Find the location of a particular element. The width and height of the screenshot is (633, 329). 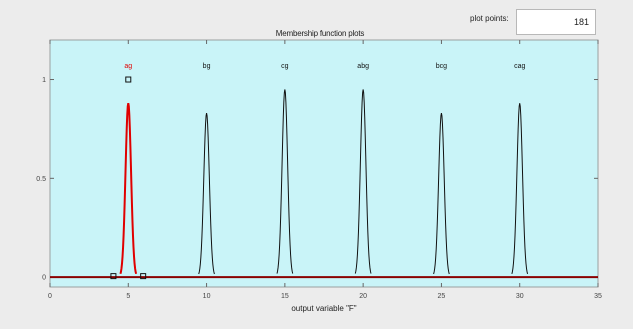

mf-curve-cg is located at coordinates (285, 181).